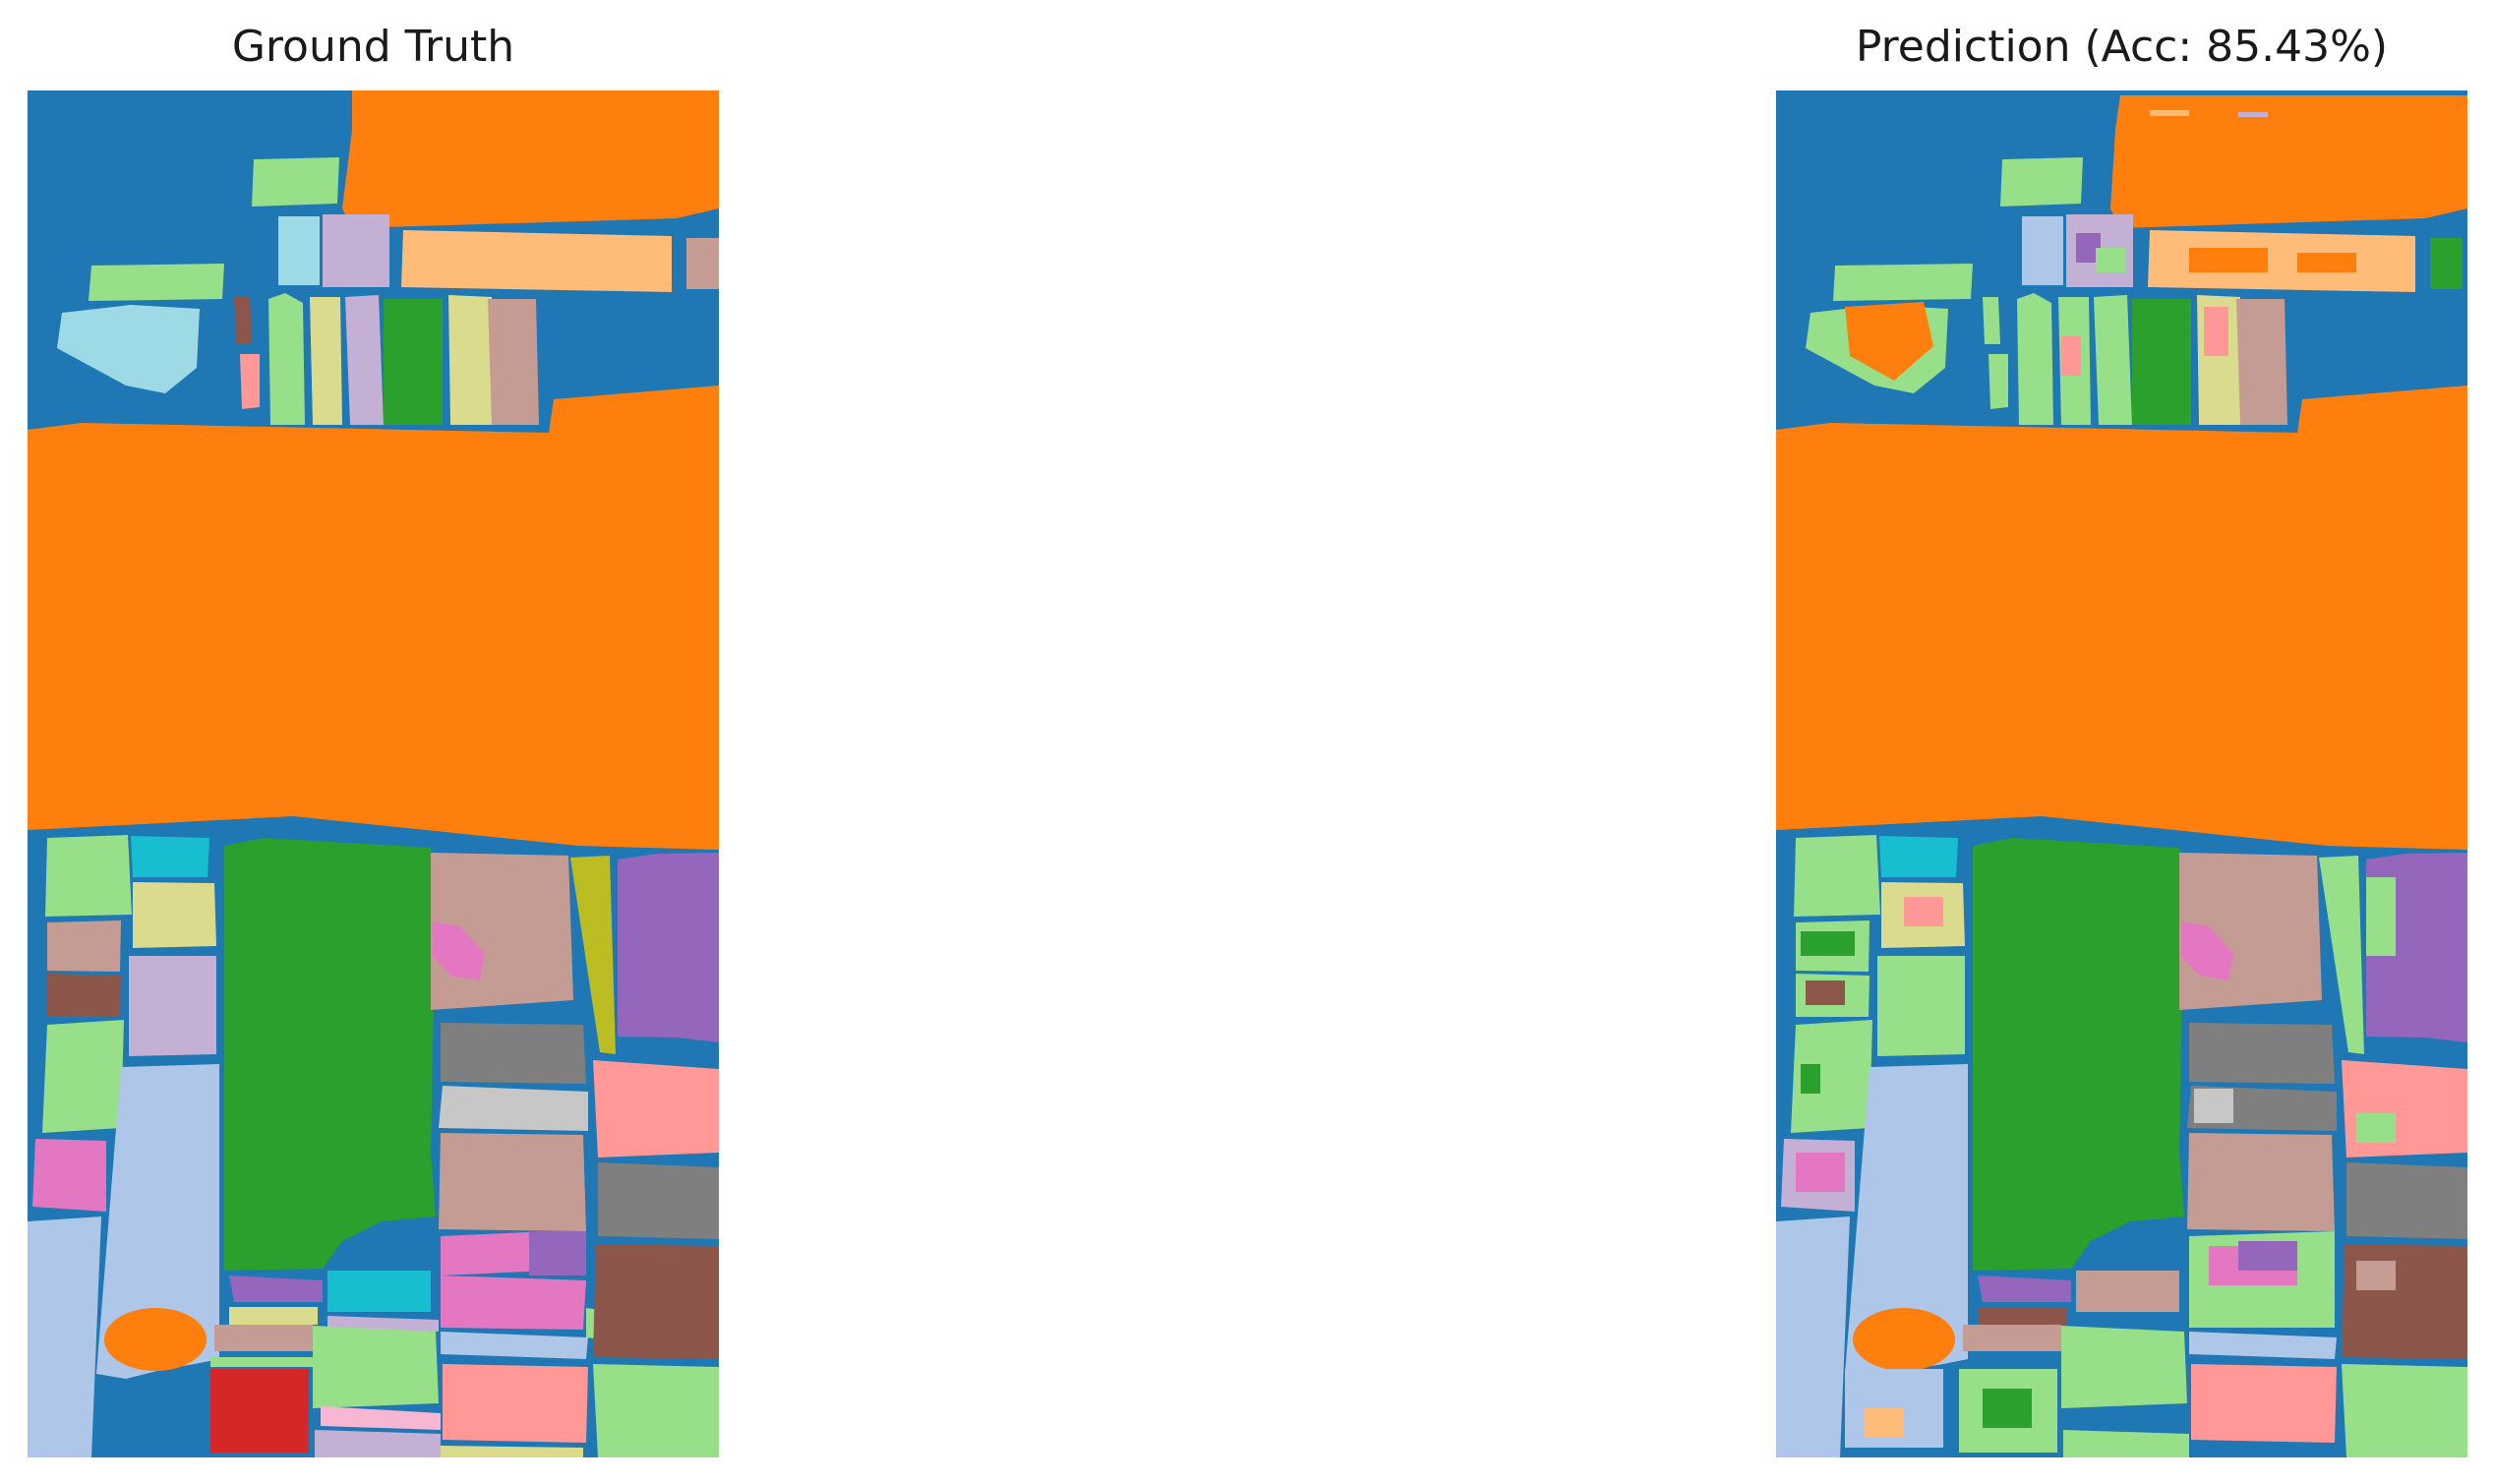 The image size is (2493, 1484). I want to click on prediction-title: Prediction (Acc: 85.43%), so click(2122, 47).